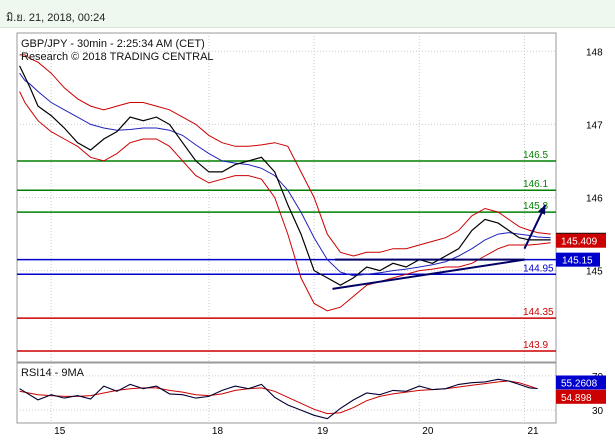 This screenshot has height=446, width=615. What do you see at coordinates (594, 125) in the screenshot?
I see `price-tick-label: 147` at bounding box center [594, 125].